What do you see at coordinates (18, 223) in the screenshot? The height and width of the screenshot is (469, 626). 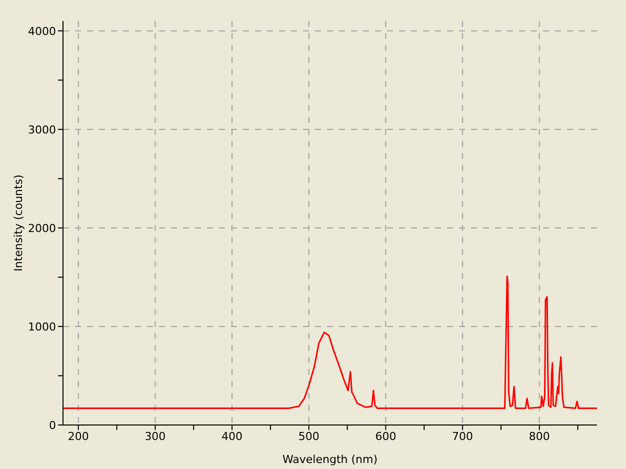 I see `y-axis-title: Intensity (counts)` at bounding box center [18, 223].